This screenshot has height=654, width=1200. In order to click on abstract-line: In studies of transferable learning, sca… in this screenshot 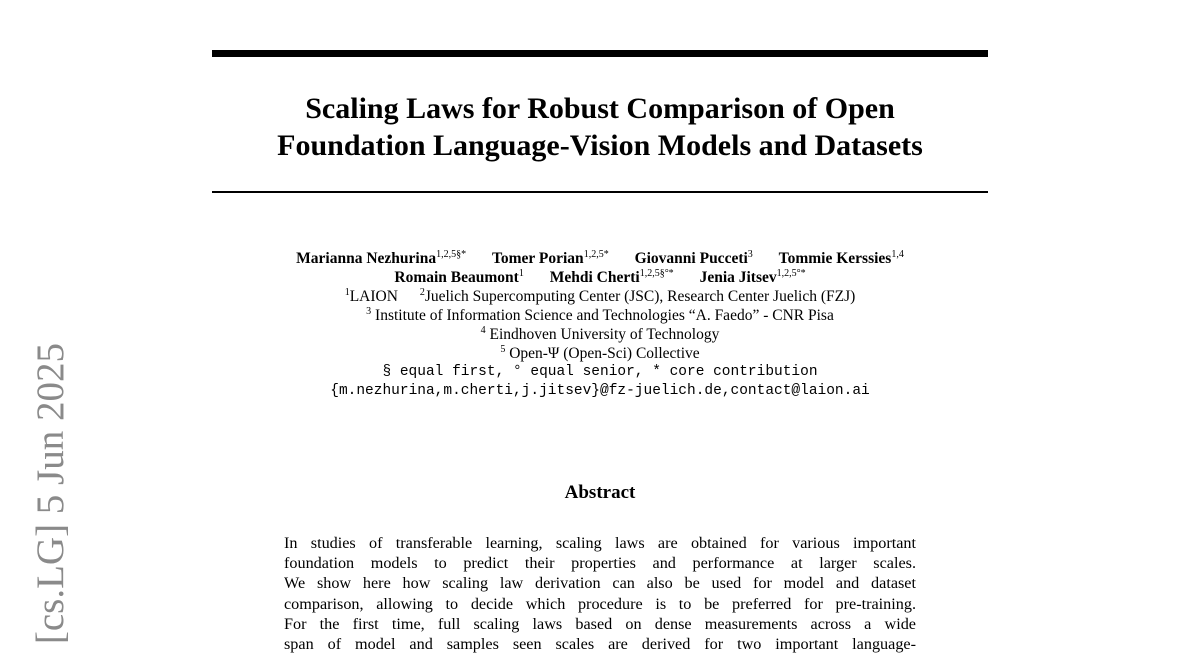, I will do `click(600, 543)`.